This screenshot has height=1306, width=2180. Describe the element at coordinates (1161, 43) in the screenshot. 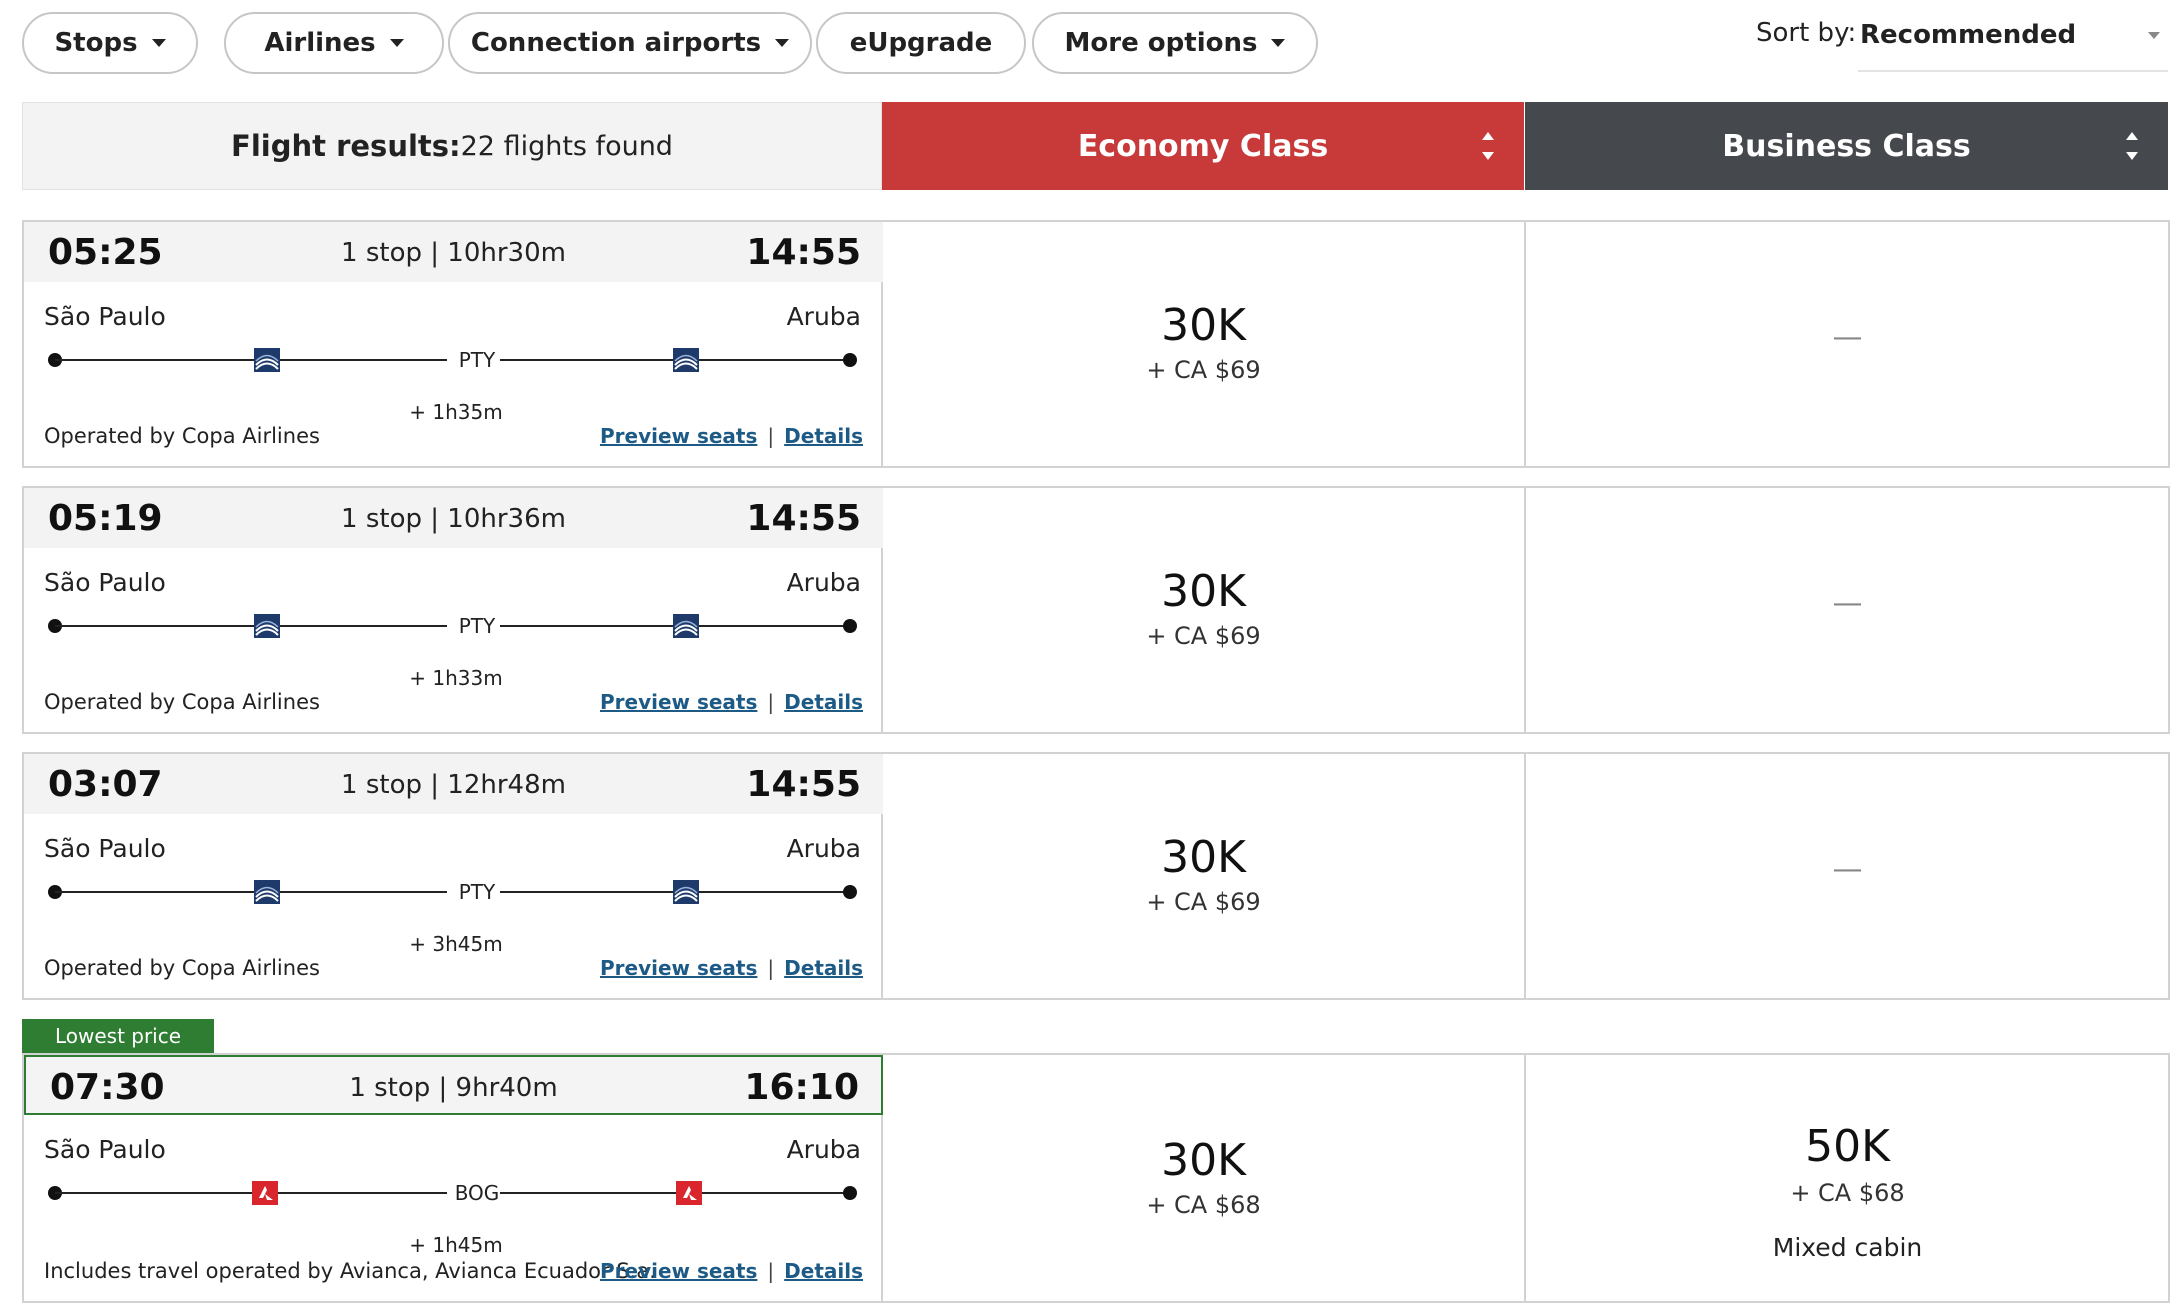

I see `more-options-filter-label: More options` at that location.